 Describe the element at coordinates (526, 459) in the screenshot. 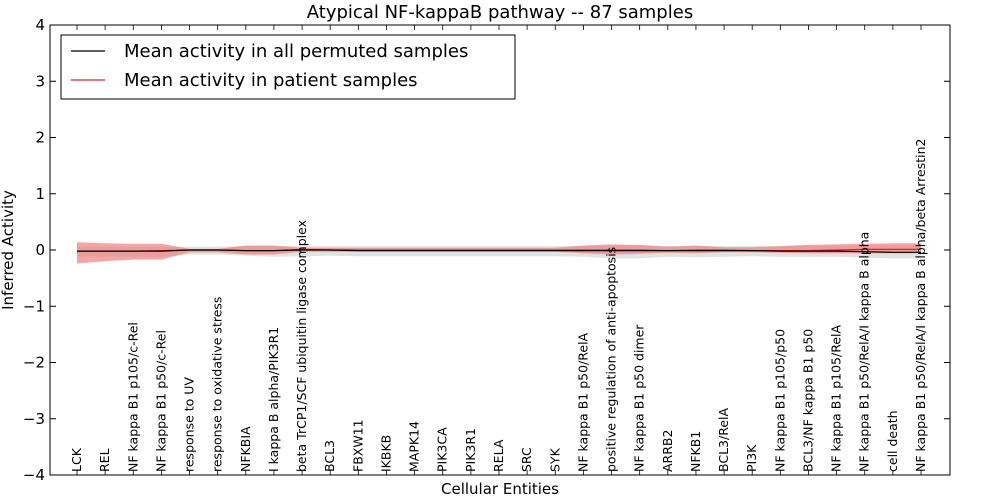

I see `category-label: SRC` at that location.